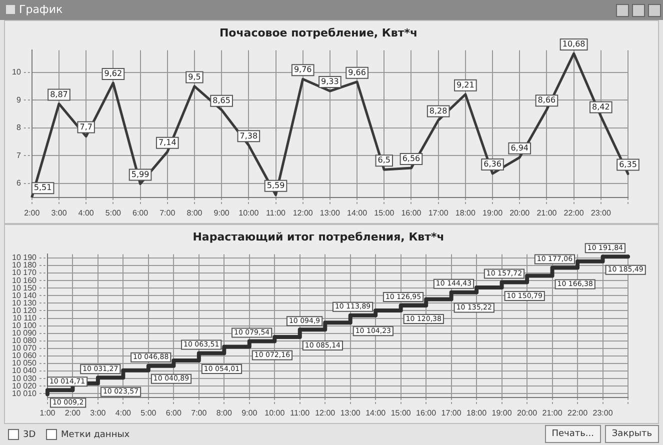 The height and width of the screenshot is (445, 663). What do you see at coordinates (19, 183) in the screenshot?
I see `y-tick-label: 6` at bounding box center [19, 183].